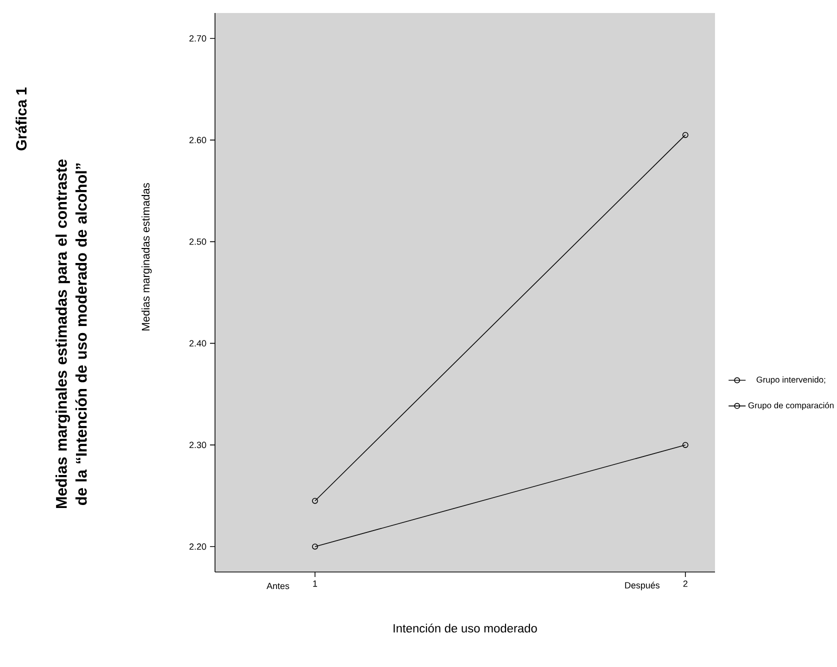  What do you see at coordinates (315, 583) in the screenshot?
I see `x-tick-label: 1` at bounding box center [315, 583].